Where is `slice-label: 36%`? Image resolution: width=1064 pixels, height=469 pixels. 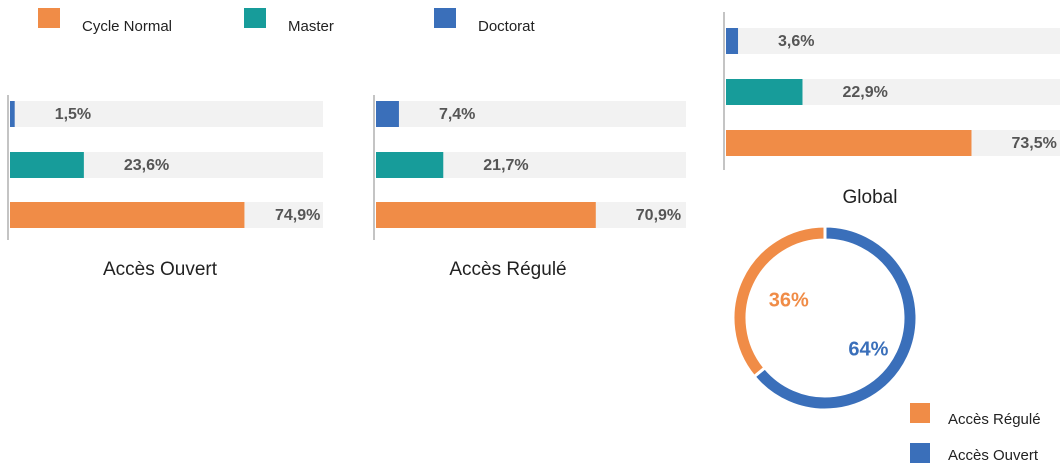
slice-label: 36% is located at coordinates (789, 300).